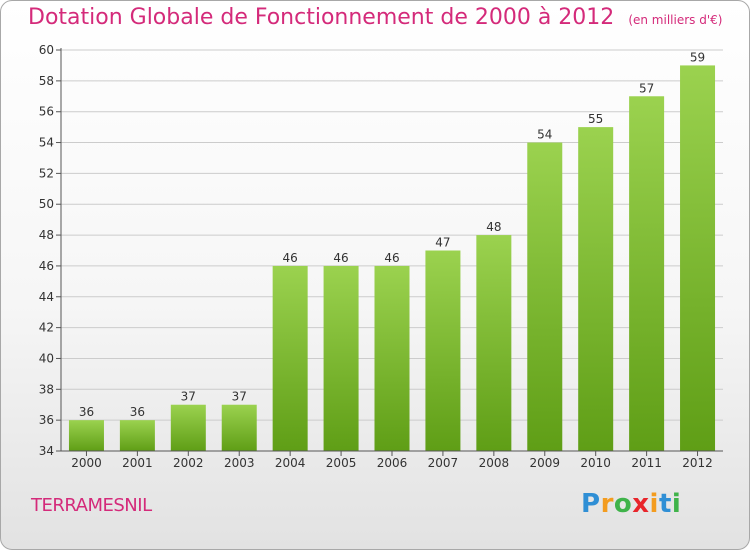  What do you see at coordinates (86, 463) in the screenshot?
I see `x-tick-label: 2000` at bounding box center [86, 463].